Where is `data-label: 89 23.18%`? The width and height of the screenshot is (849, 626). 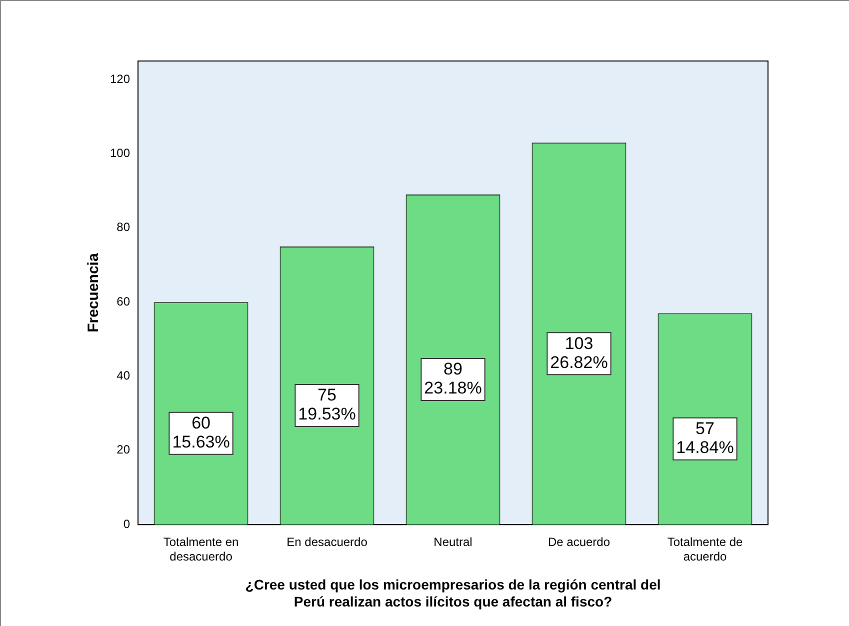 data-label: 89 23.18% is located at coordinates (453, 379).